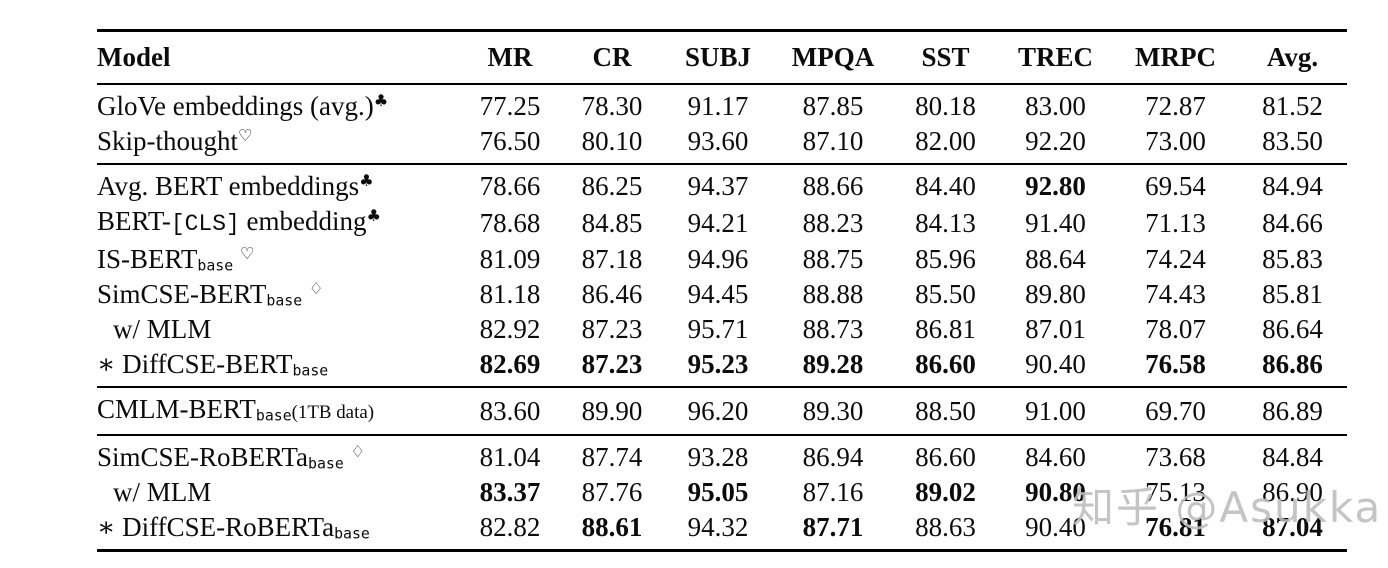 The width and height of the screenshot is (1388, 568). What do you see at coordinates (1055, 454) in the screenshot?
I see `score-cell: 84.60` at bounding box center [1055, 454].